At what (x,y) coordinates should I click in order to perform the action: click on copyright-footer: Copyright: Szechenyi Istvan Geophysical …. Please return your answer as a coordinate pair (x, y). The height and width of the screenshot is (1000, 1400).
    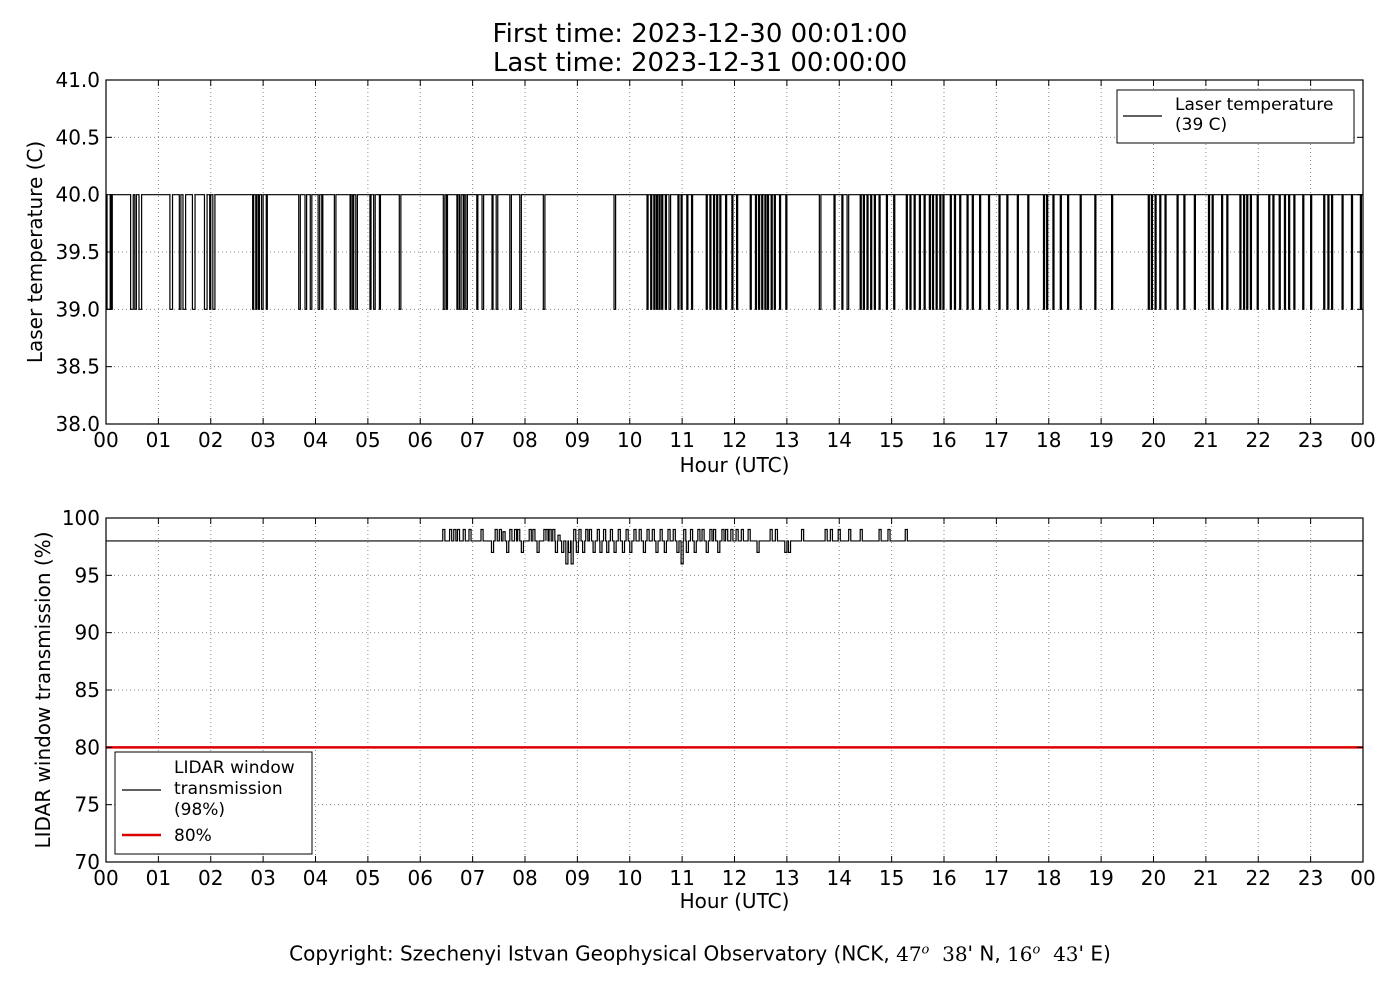
    Looking at the image, I should click on (700, 952).